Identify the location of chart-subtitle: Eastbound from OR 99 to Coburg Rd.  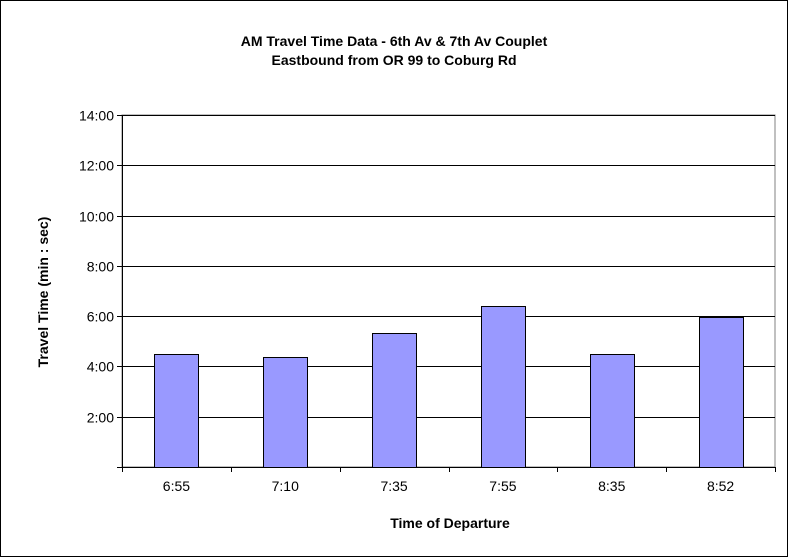
(394, 60).